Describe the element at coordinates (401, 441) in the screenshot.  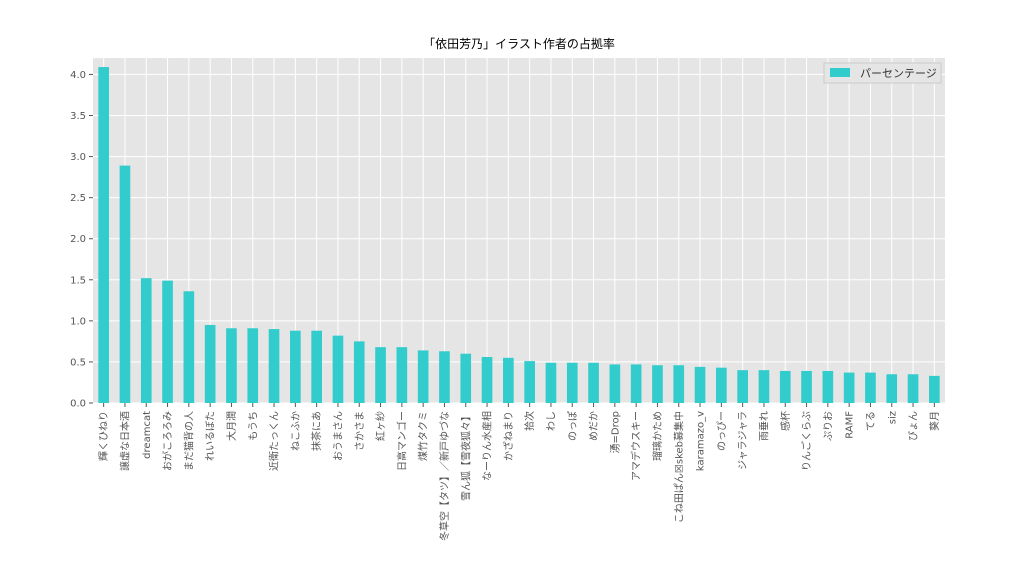
I see `x-tick-label: 日高マンゴー` at that location.